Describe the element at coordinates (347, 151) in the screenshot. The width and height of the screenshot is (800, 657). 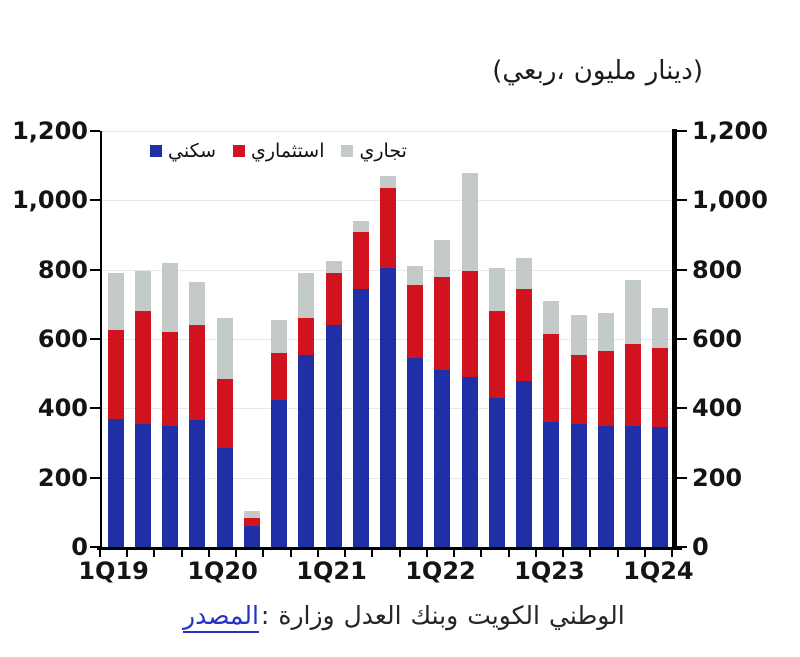
I see `legend-swatch-commercial-icon` at that location.